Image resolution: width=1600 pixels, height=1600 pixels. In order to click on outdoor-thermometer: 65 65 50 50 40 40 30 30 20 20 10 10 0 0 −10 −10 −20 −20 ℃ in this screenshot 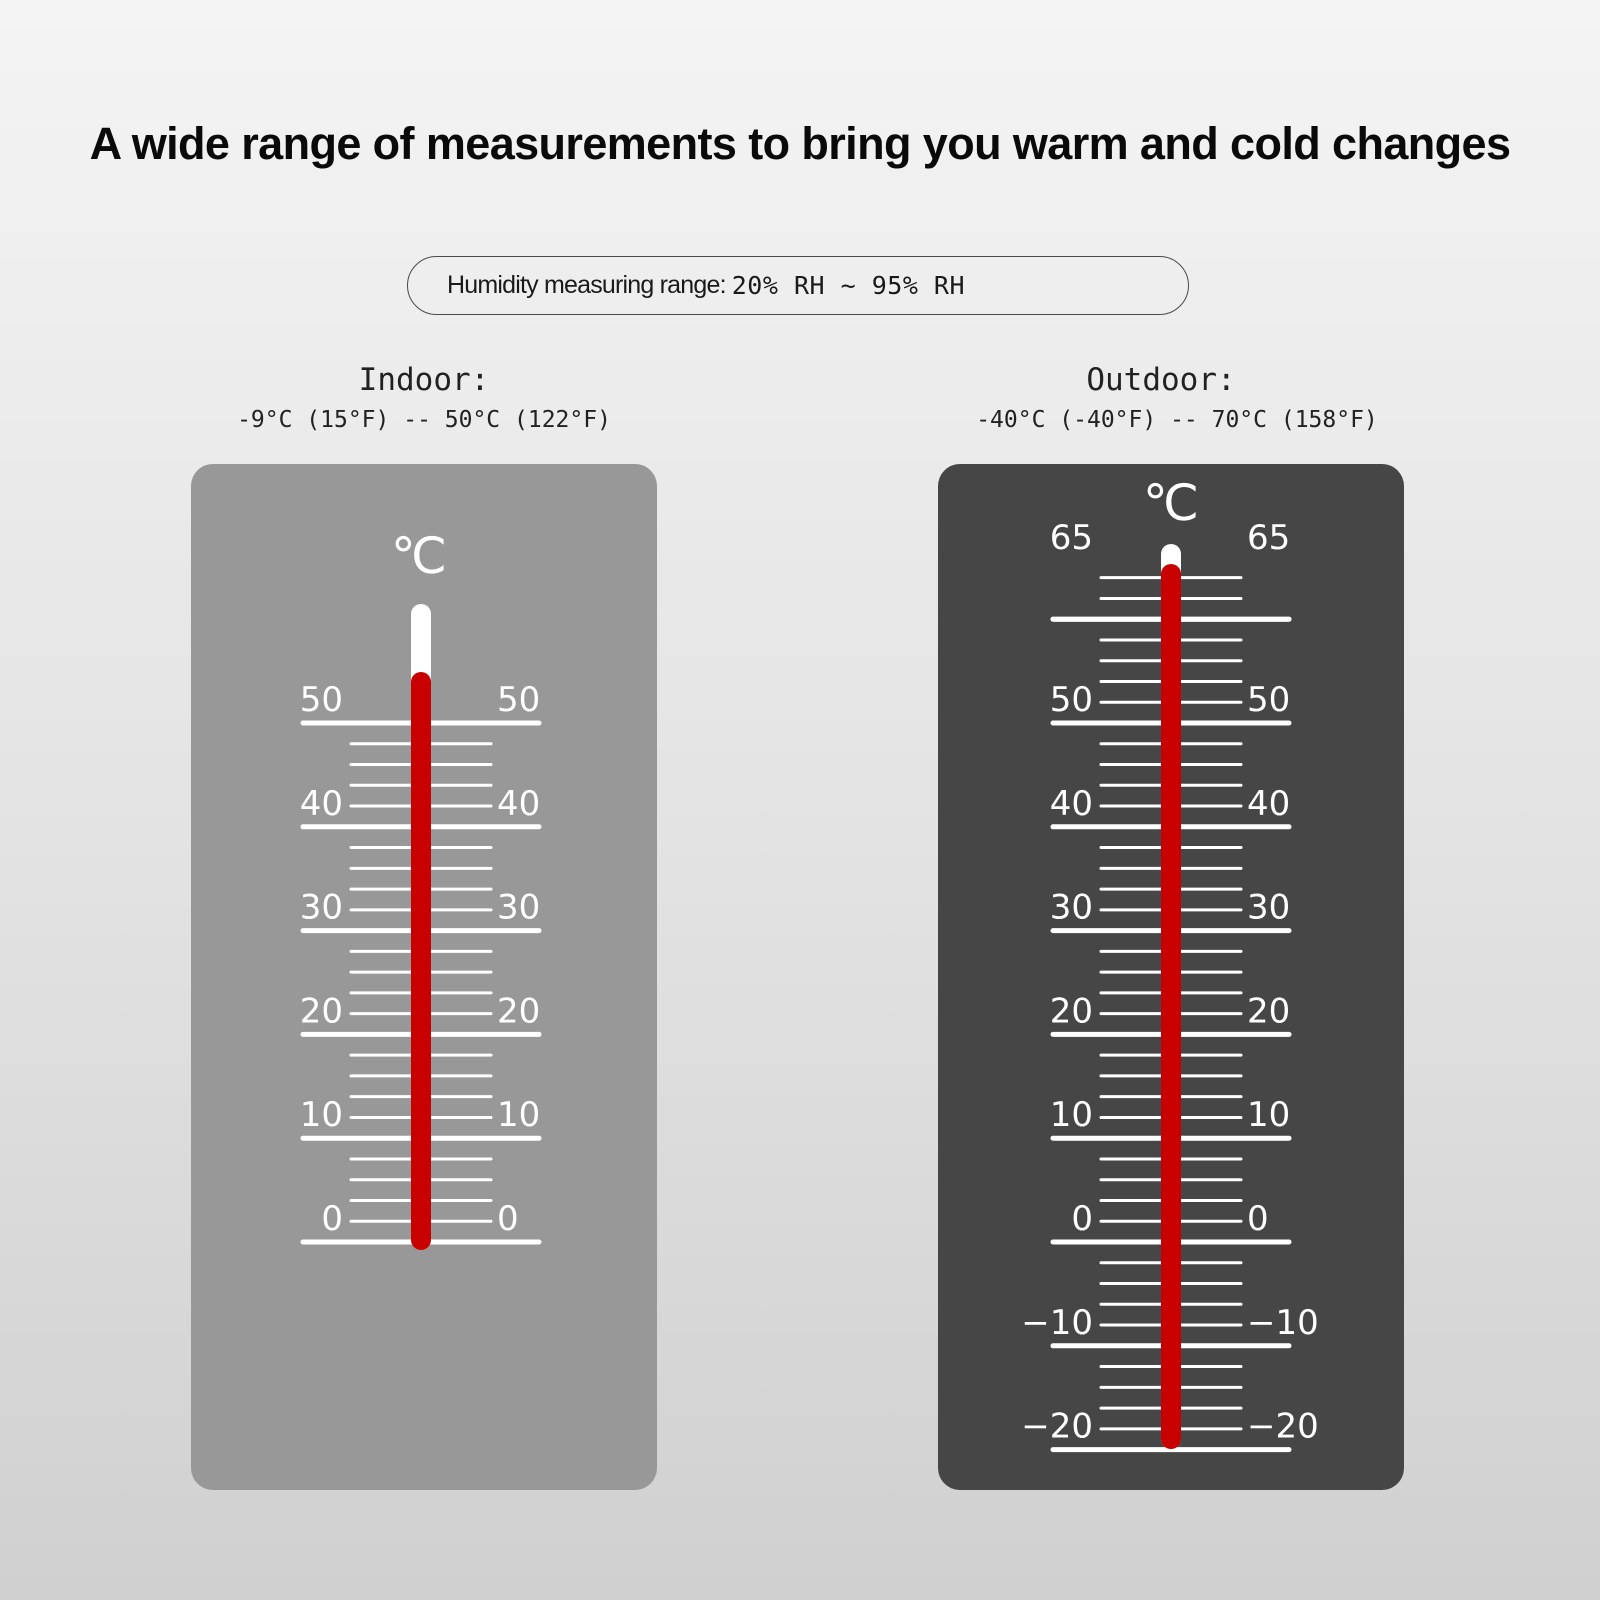, I will do `click(1170, 963)`.